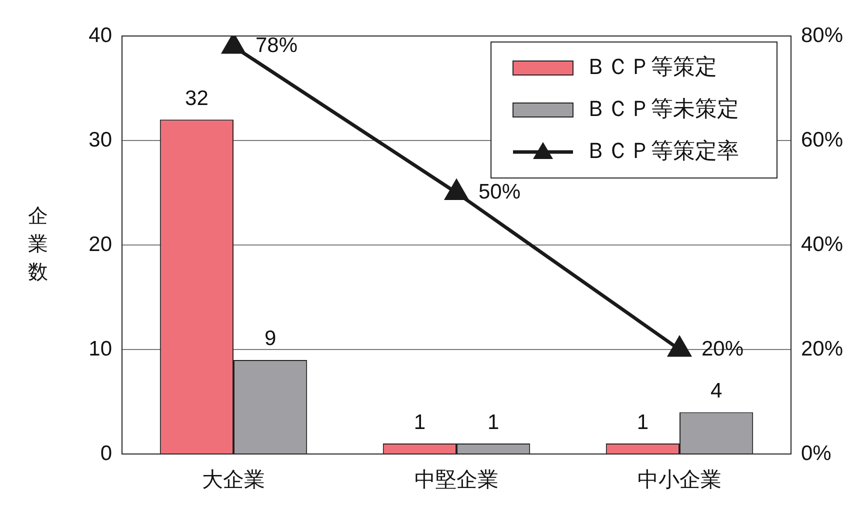 The height and width of the screenshot is (520, 861). Describe the element at coordinates (716, 390) in the screenshot. I see `data-label: 4` at that location.